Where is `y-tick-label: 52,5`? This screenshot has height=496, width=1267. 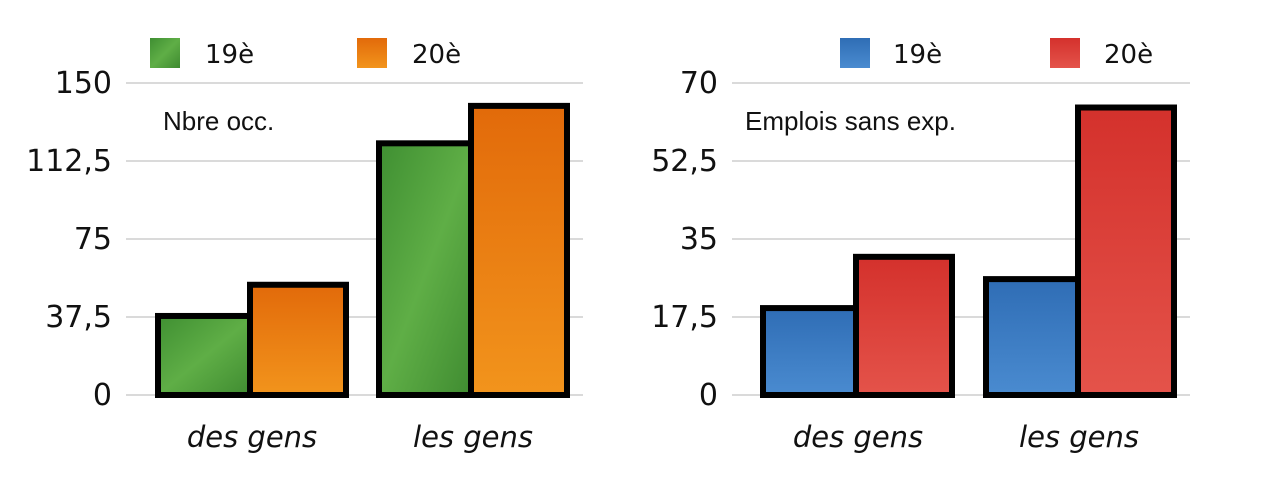 y-tick-label: 52,5 is located at coordinates (684, 161).